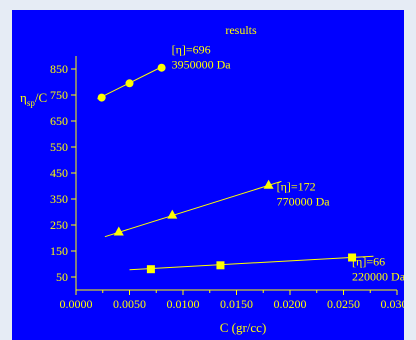  Describe the element at coordinates (59, 121) in the screenshot. I see `y-tick-label: 650` at that location.